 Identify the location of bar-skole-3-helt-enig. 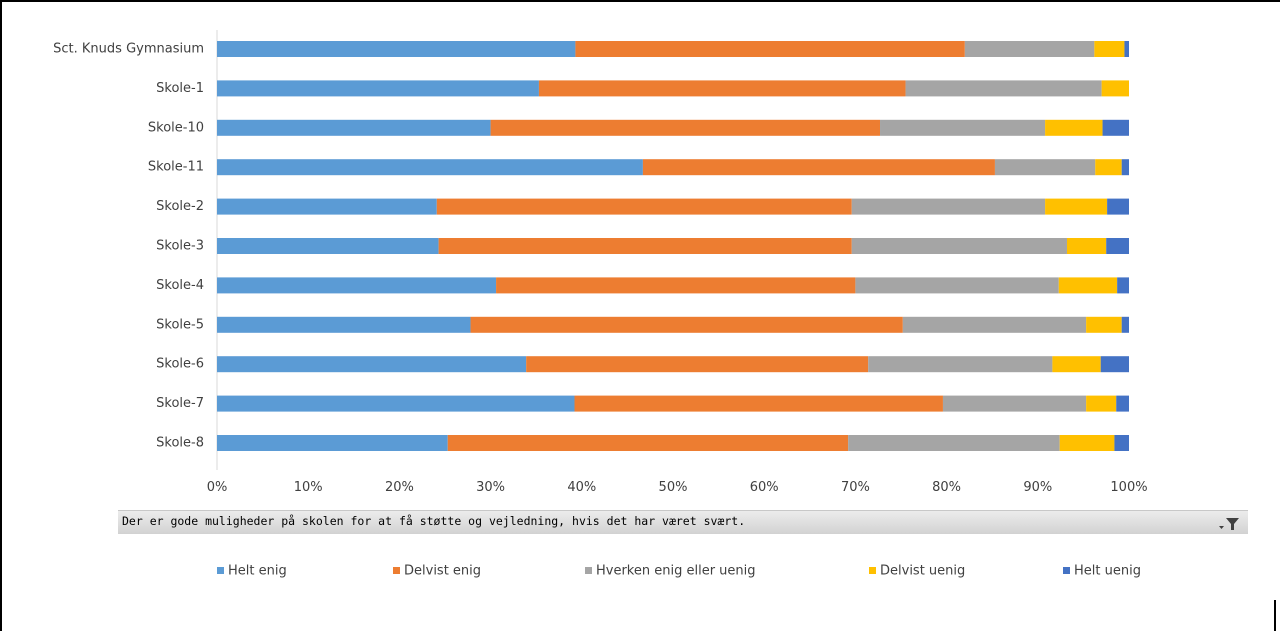
(328, 246).